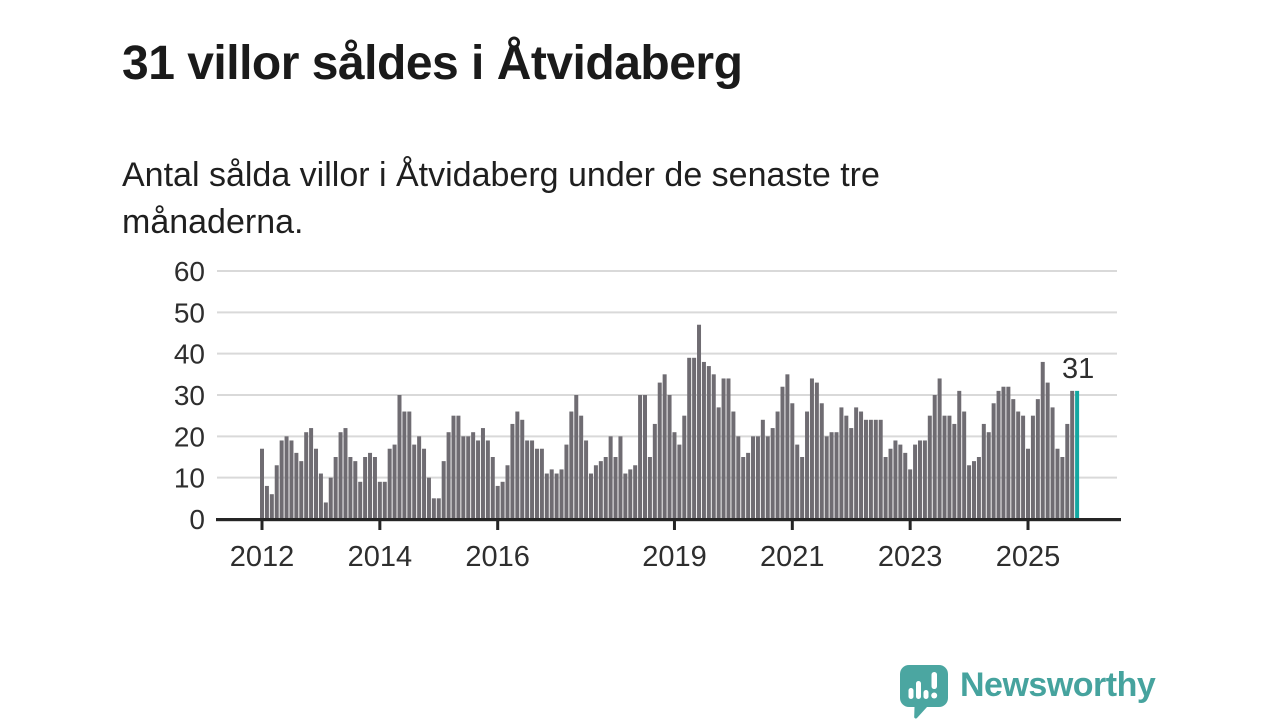  Describe the element at coordinates (189, 478) in the screenshot. I see `y-tick-label: 10` at that location.